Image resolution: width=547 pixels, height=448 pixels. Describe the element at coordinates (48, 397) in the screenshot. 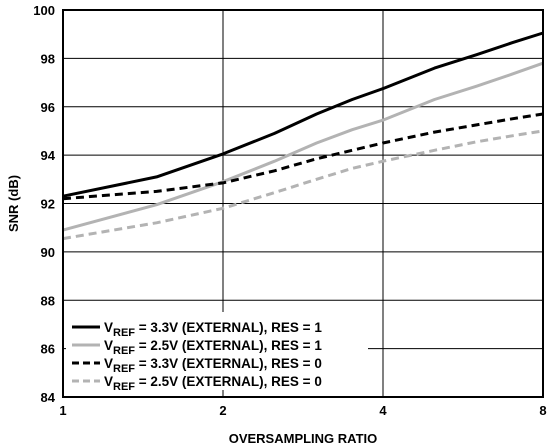

I see `y-tick-label: 84` at that location.